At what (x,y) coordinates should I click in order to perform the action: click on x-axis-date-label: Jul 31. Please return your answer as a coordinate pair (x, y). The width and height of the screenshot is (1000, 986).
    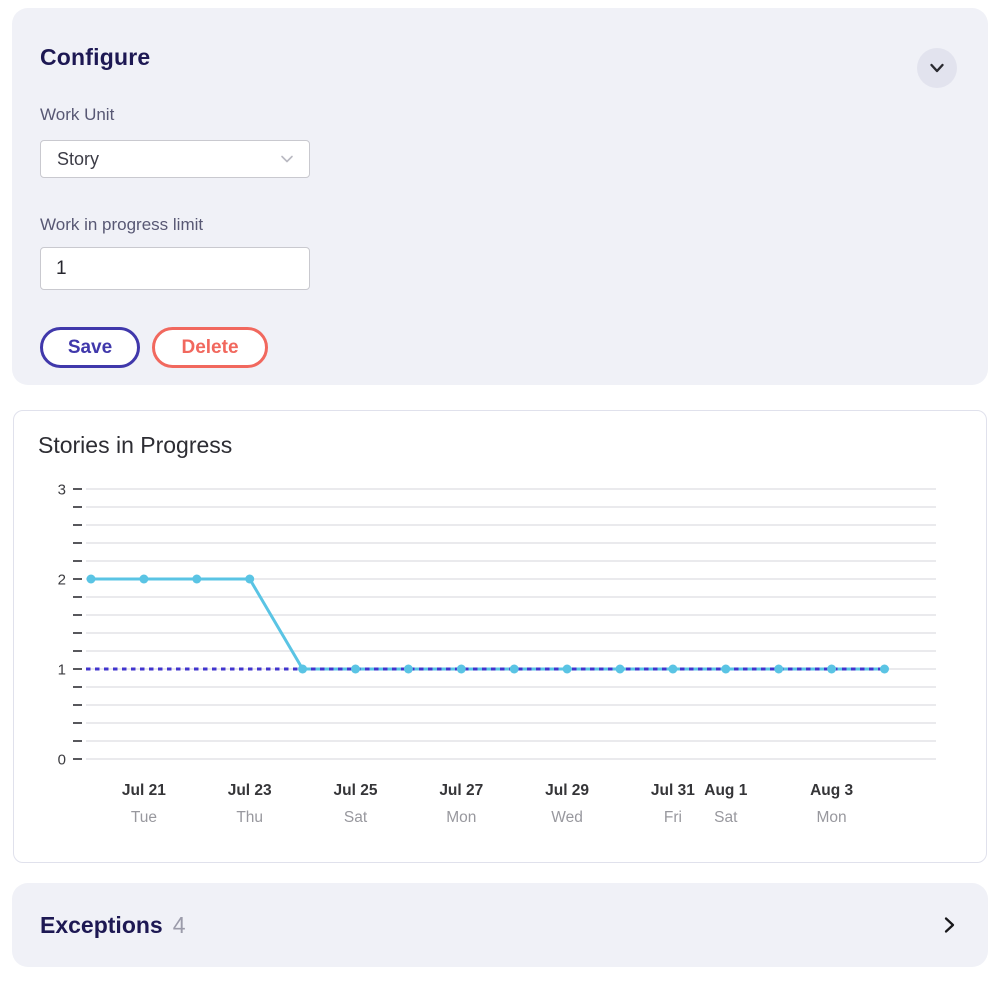
    Looking at the image, I should click on (673, 790).